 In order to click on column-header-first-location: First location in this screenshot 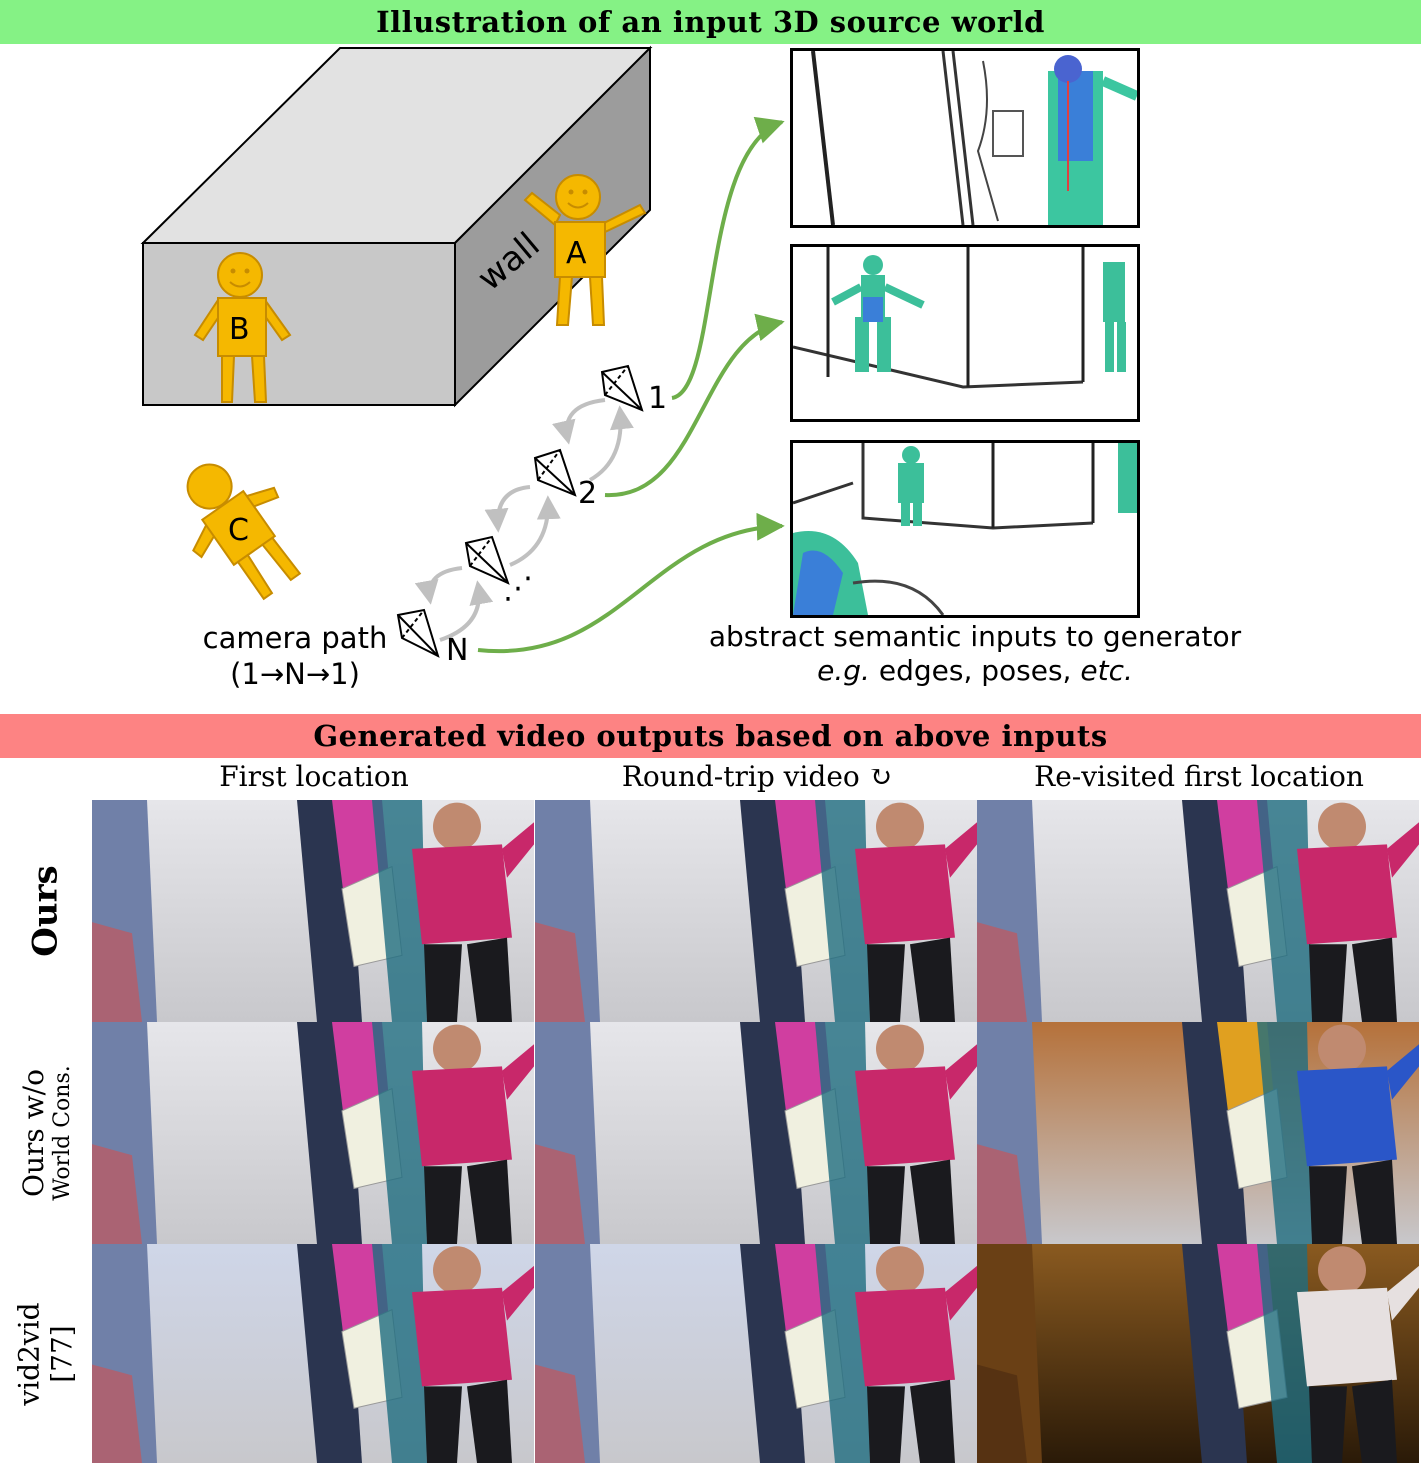, I will do `click(314, 776)`.